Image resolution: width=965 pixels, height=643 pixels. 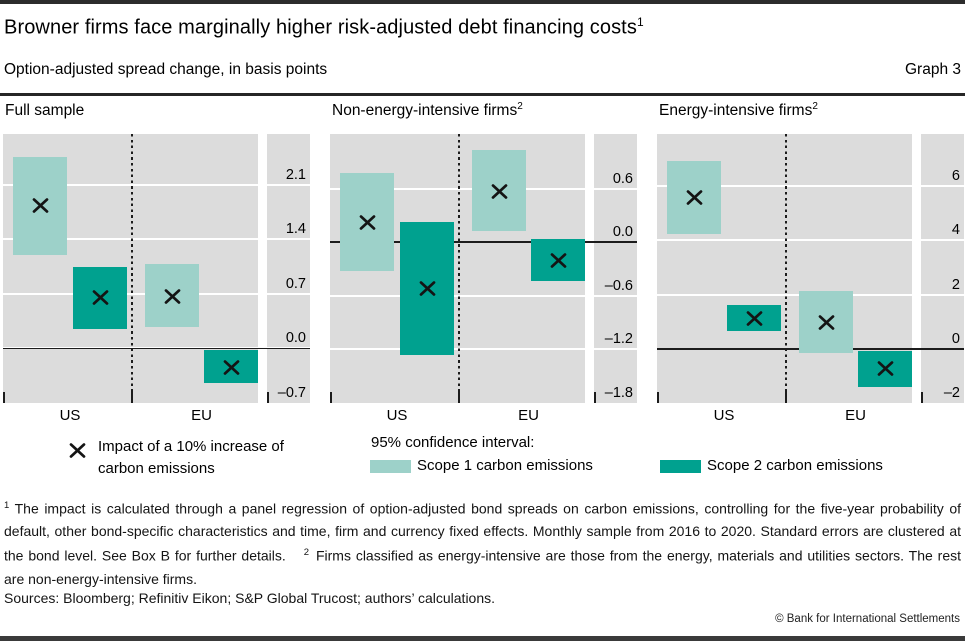 I want to click on footnote1-marker: 1, so click(x=7, y=505).